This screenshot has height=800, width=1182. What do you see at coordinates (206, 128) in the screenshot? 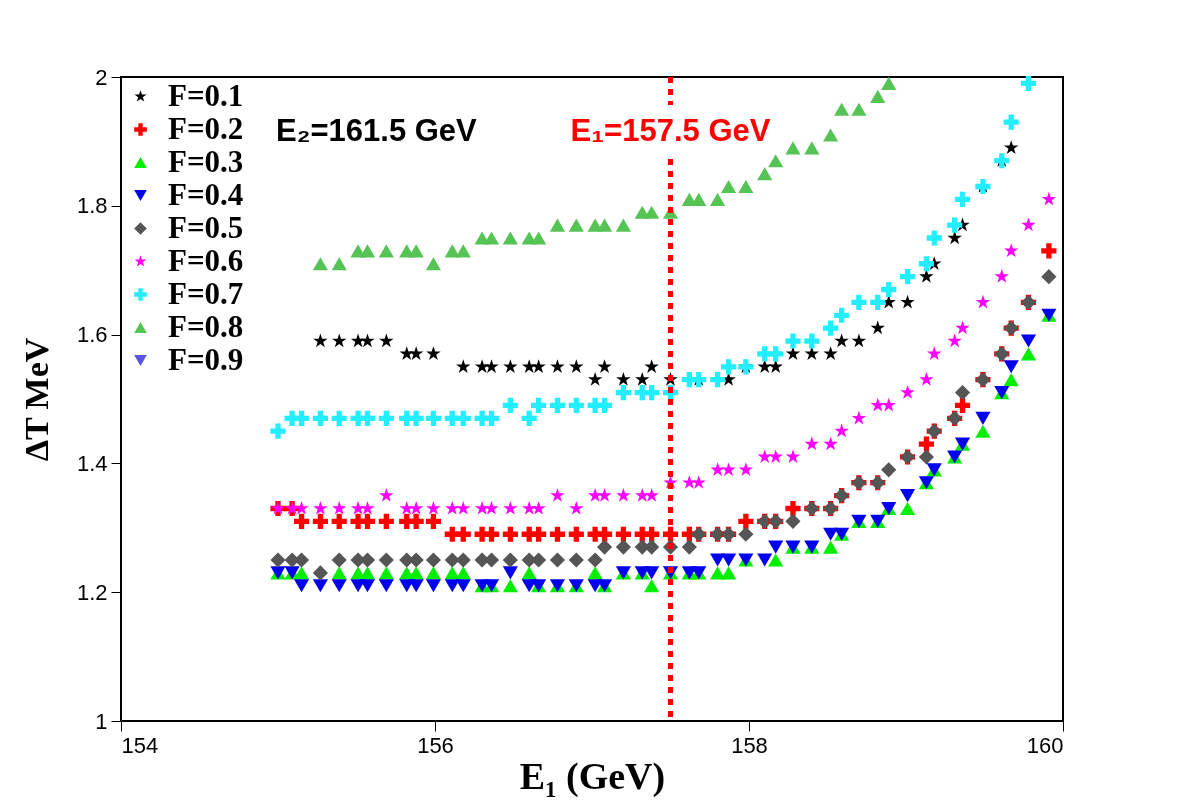
I see `legend-label: F=0.2` at bounding box center [206, 128].